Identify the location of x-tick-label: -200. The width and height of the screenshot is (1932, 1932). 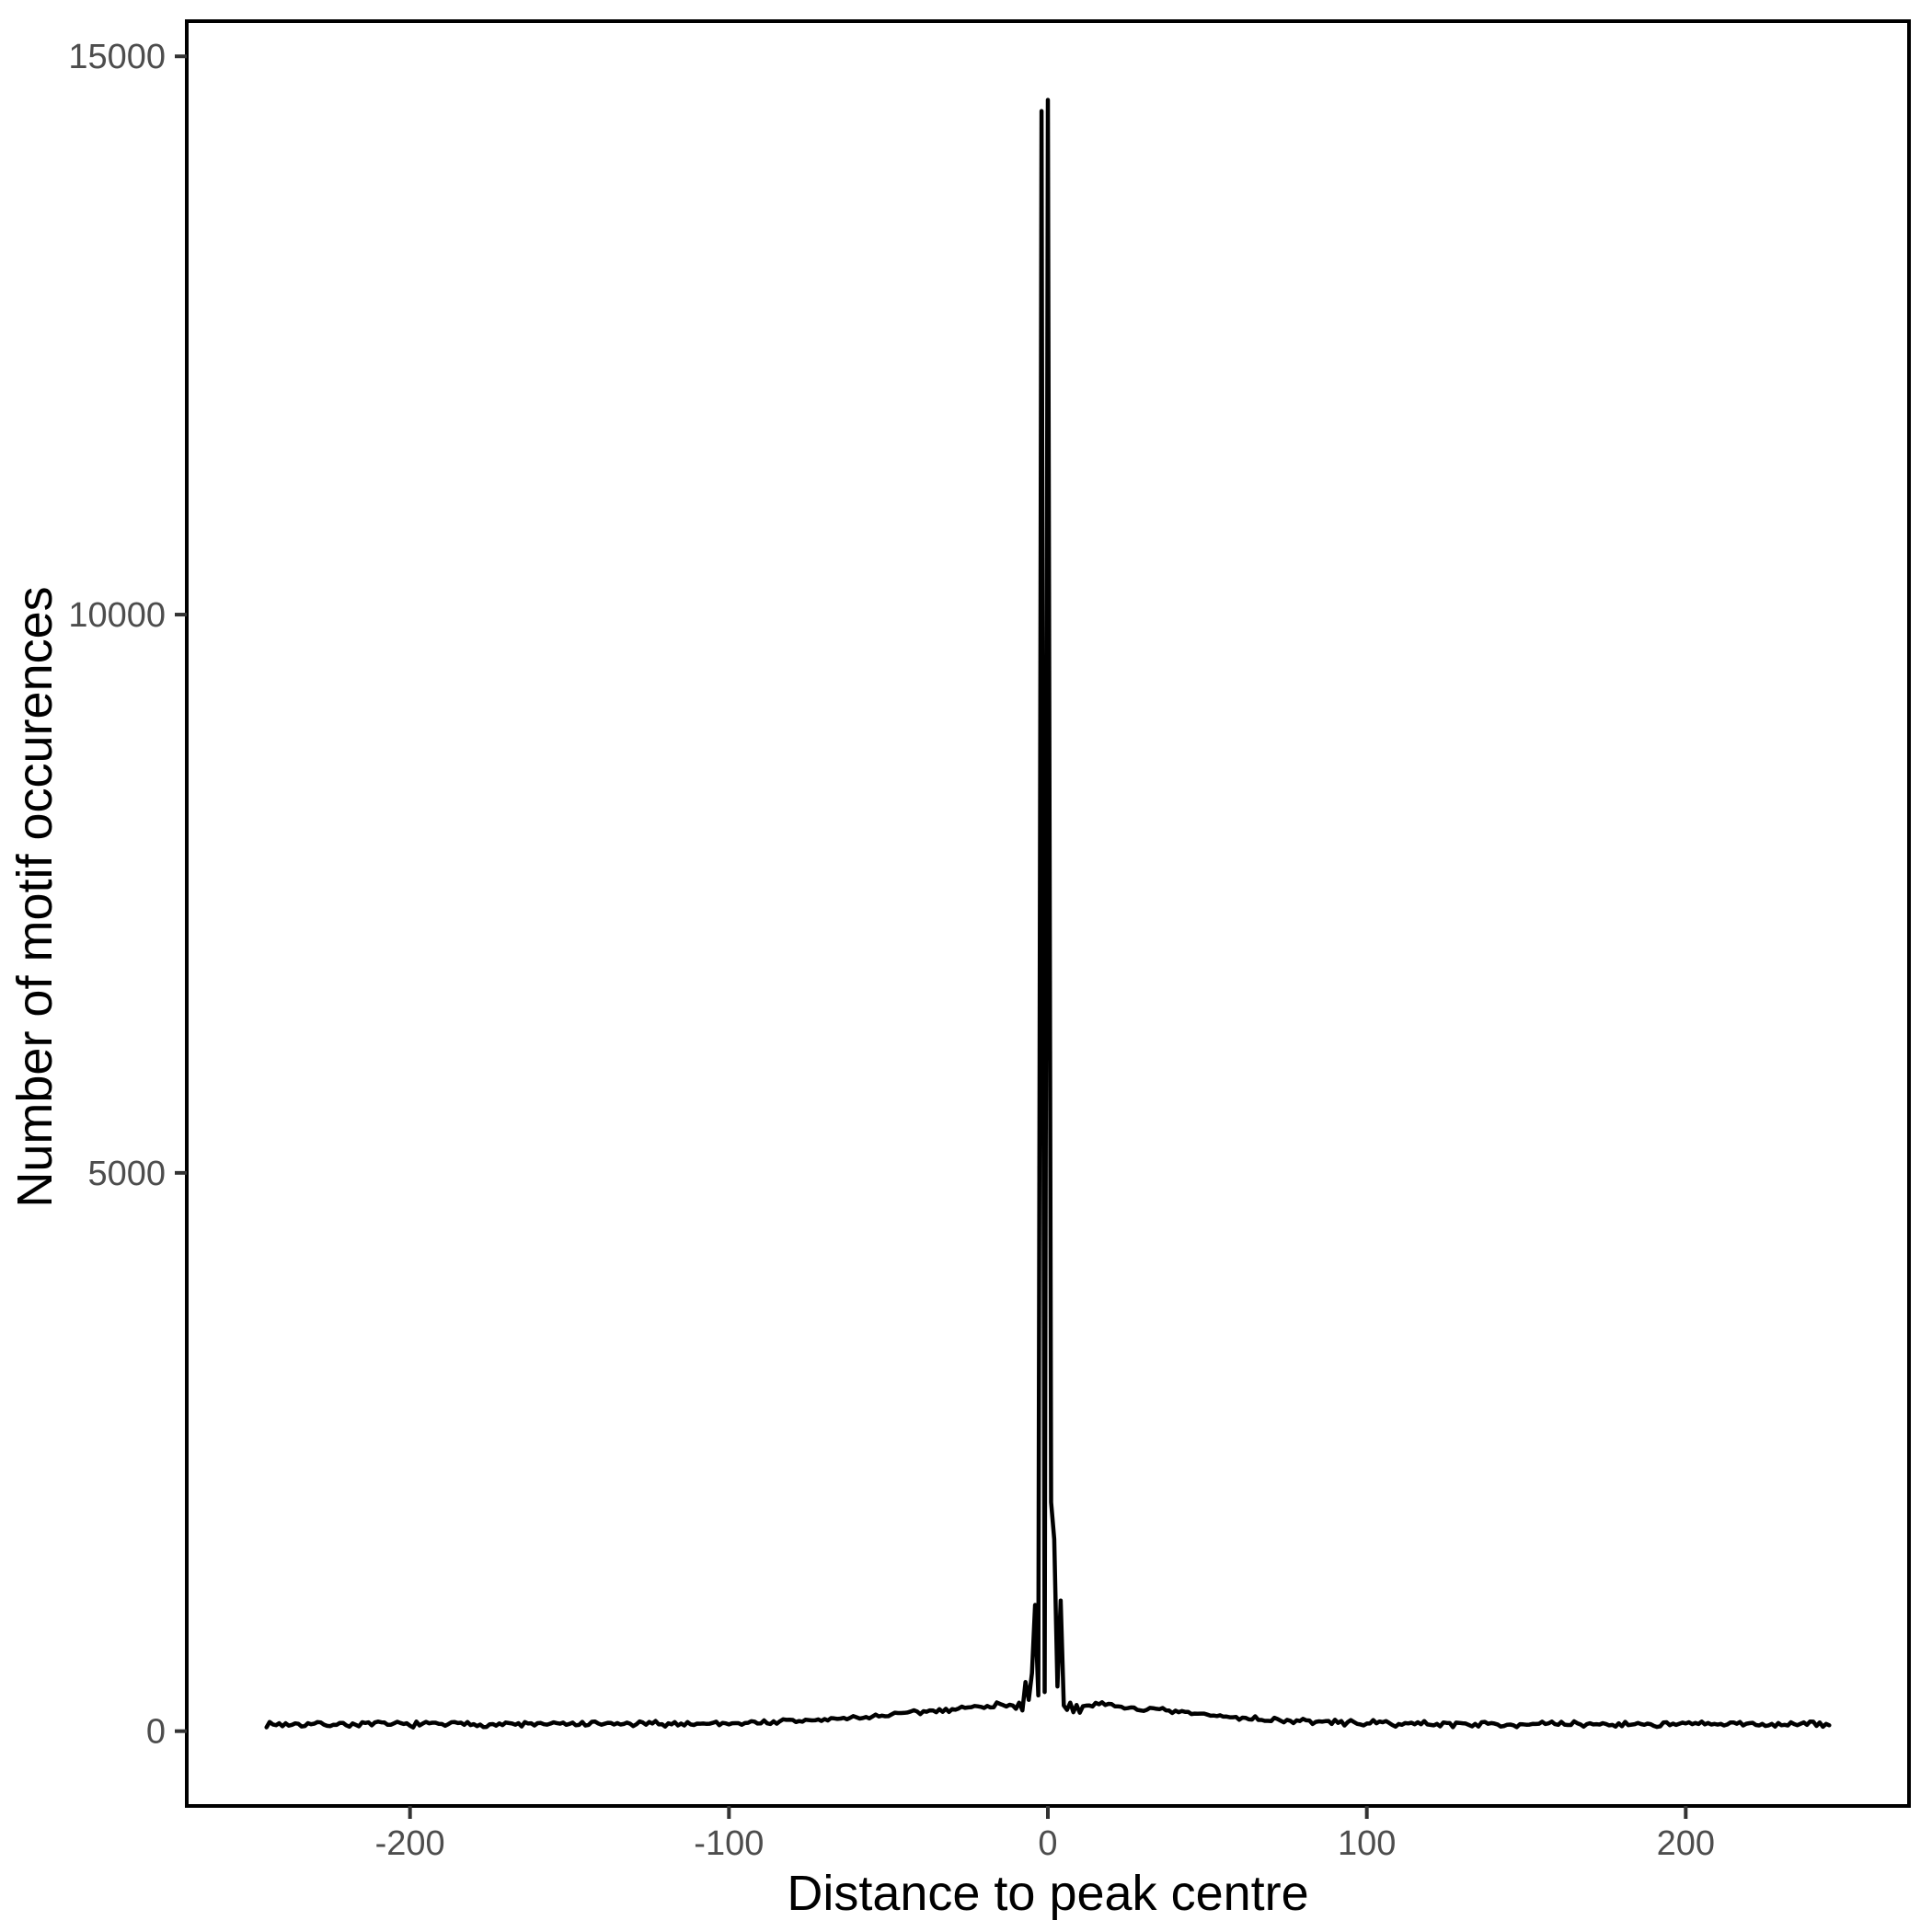
(410, 1843).